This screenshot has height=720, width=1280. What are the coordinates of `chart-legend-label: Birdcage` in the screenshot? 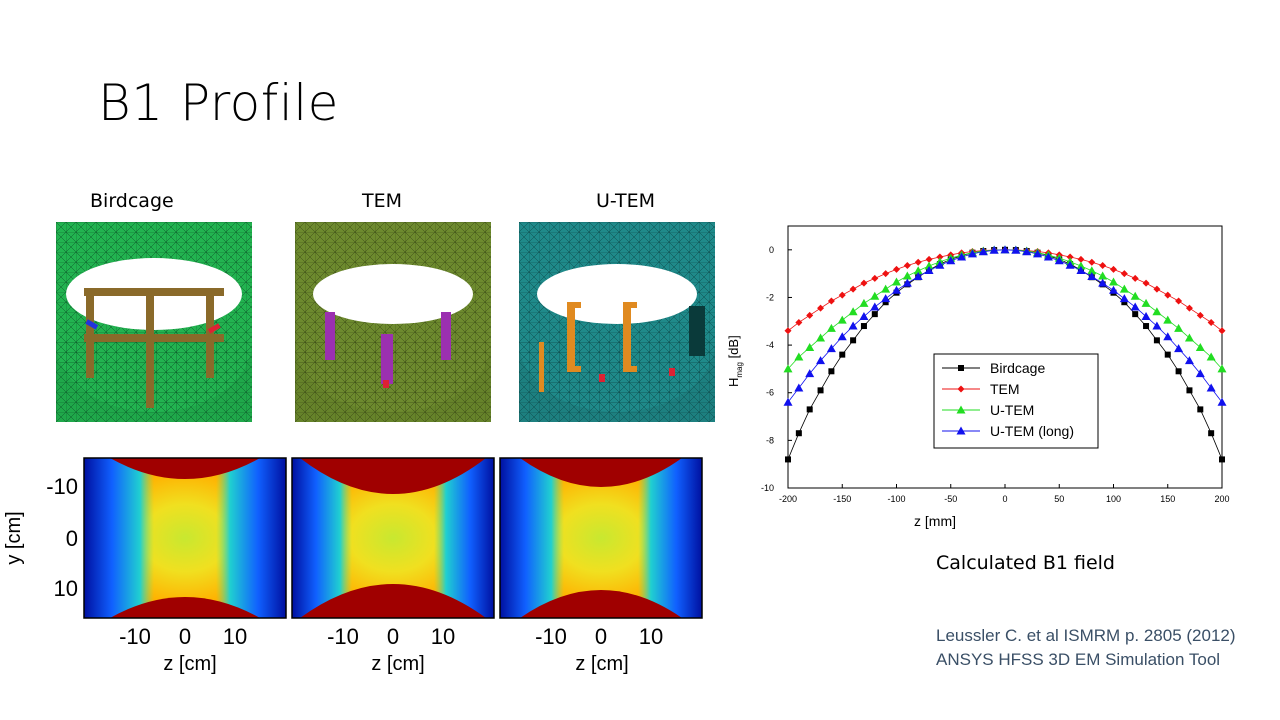 It's located at (1017, 368).